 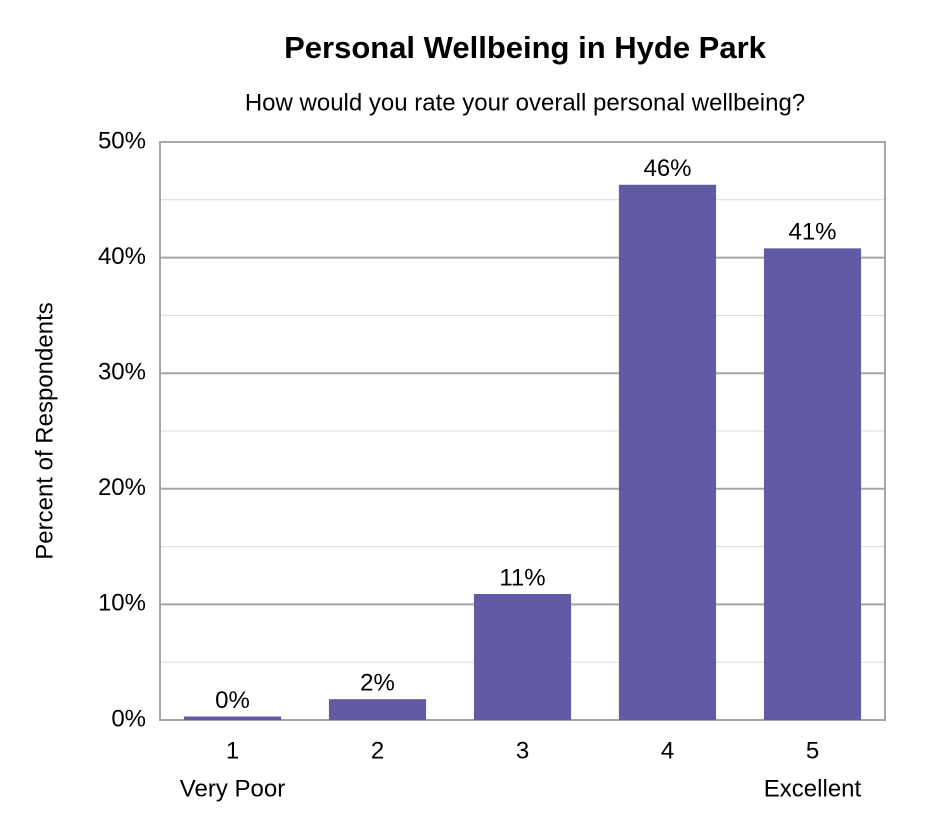 What do you see at coordinates (122, 372) in the screenshot?
I see `y-tick-label: 30%` at bounding box center [122, 372].